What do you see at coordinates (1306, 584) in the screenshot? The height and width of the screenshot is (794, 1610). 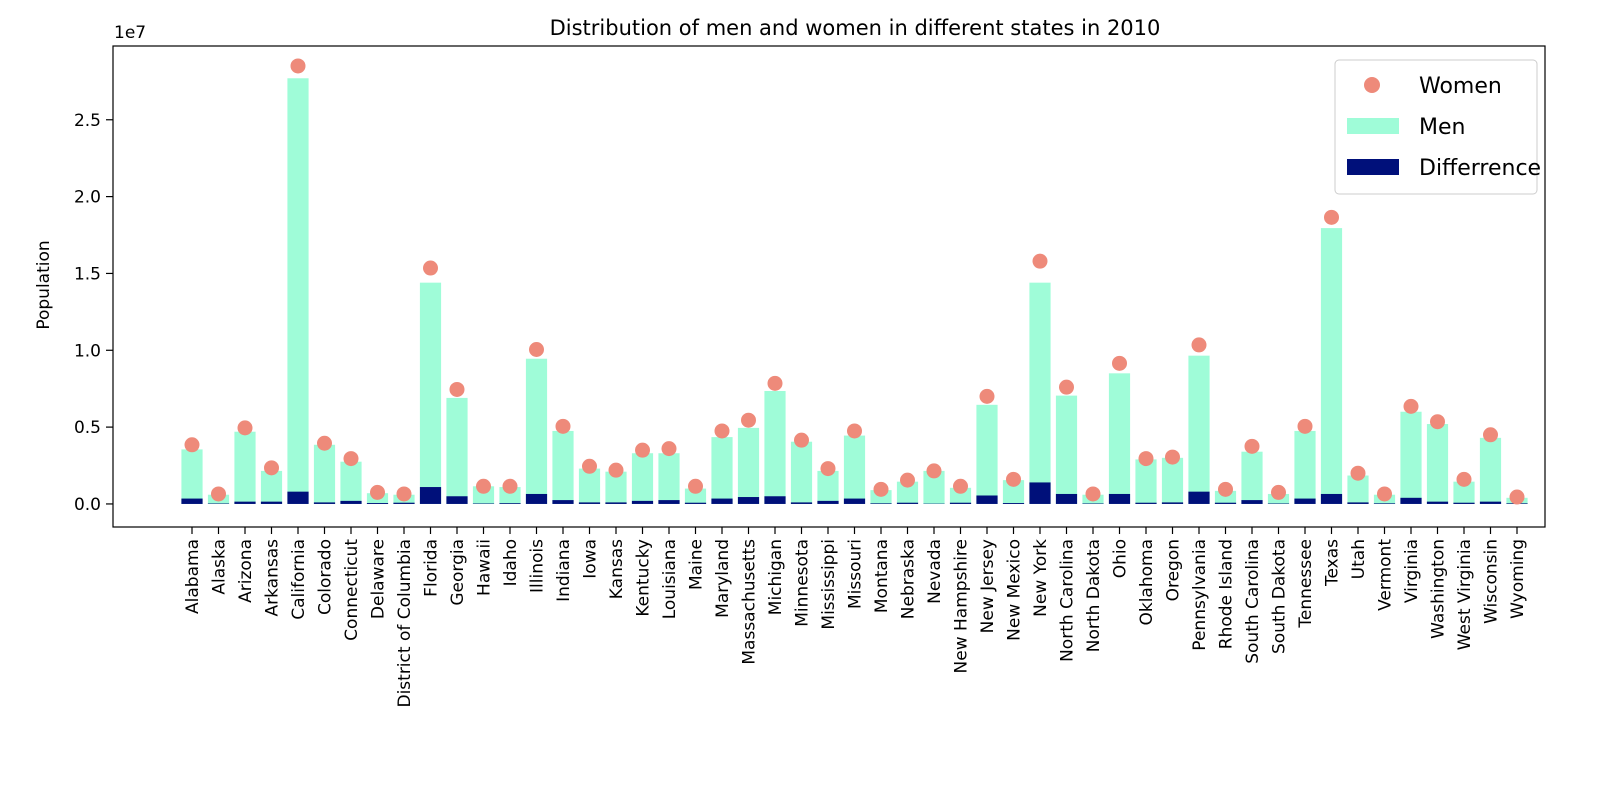 I see `x-tick-label: Tennessee` at bounding box center [1306, 584].